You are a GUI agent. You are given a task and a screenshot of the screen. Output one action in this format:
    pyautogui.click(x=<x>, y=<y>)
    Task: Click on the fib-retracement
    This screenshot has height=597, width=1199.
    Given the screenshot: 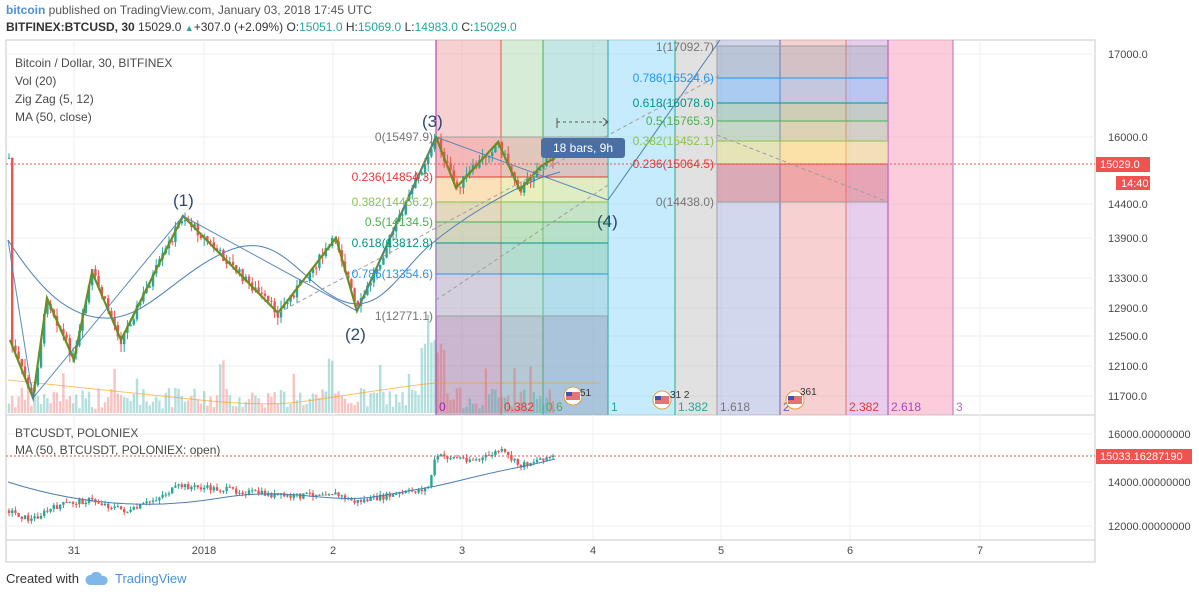 What is the action you would take?
    pyautogui.click(x=522, y=226)
    